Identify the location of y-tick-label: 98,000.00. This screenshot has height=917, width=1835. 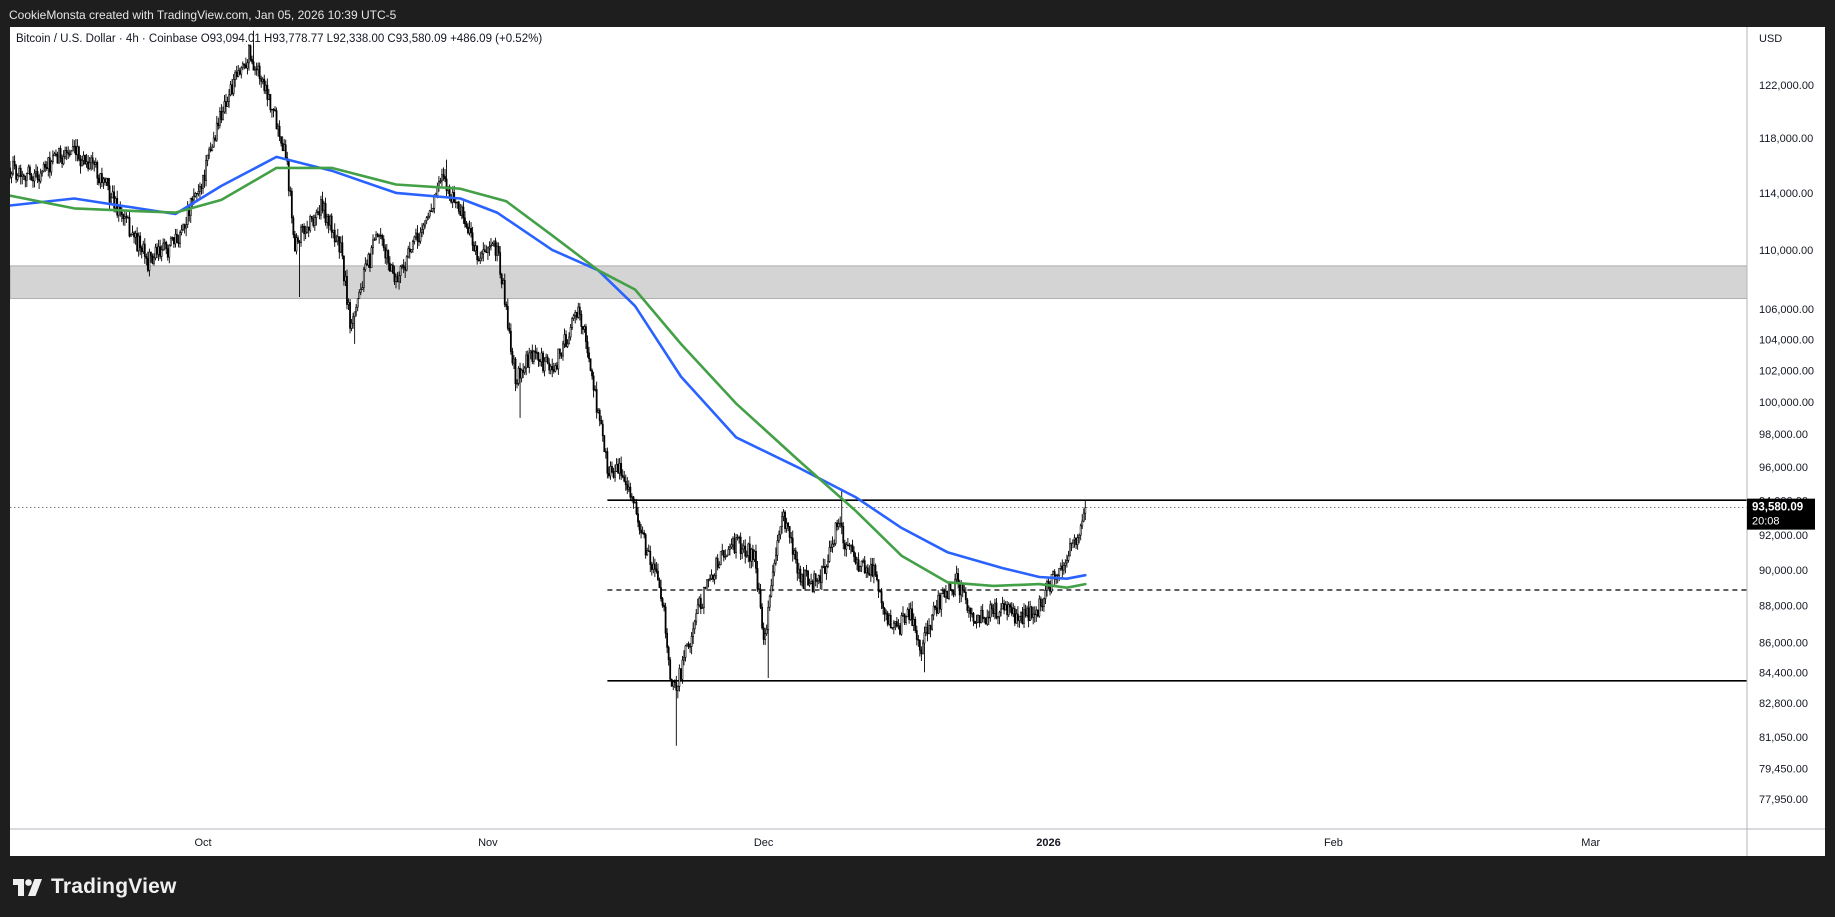
(1783, 435).